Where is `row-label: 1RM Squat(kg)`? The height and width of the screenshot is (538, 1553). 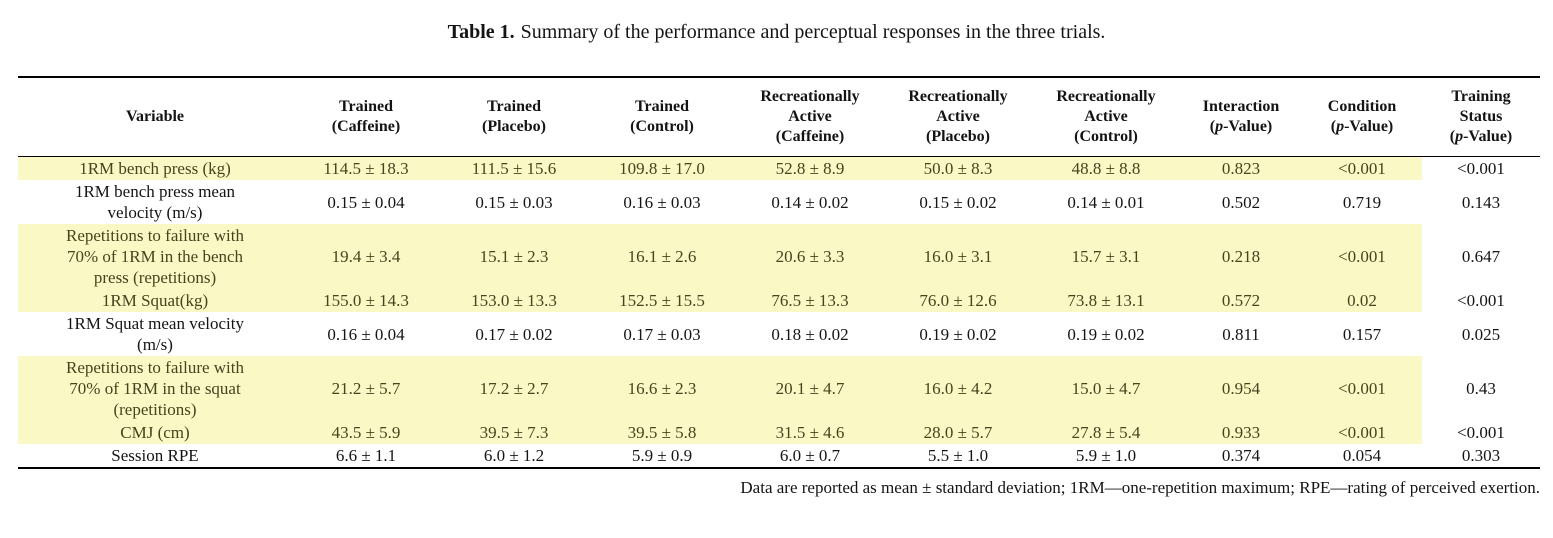 row-label: 1RM Squat(kg) is located at coordinates (155, 300).